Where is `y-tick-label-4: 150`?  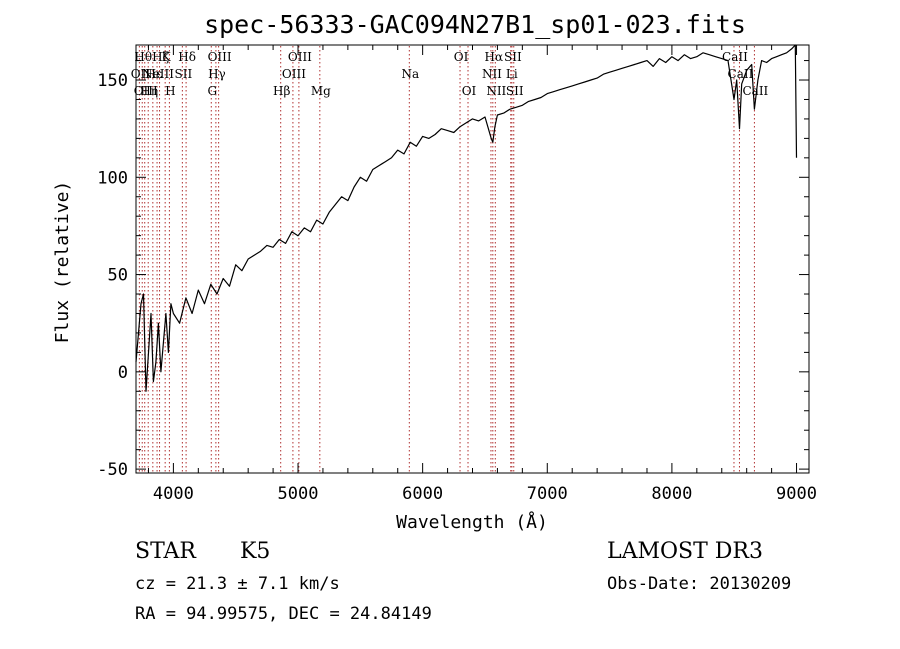 y-tick-label-4: 150 is located at coordinates (112, 81).